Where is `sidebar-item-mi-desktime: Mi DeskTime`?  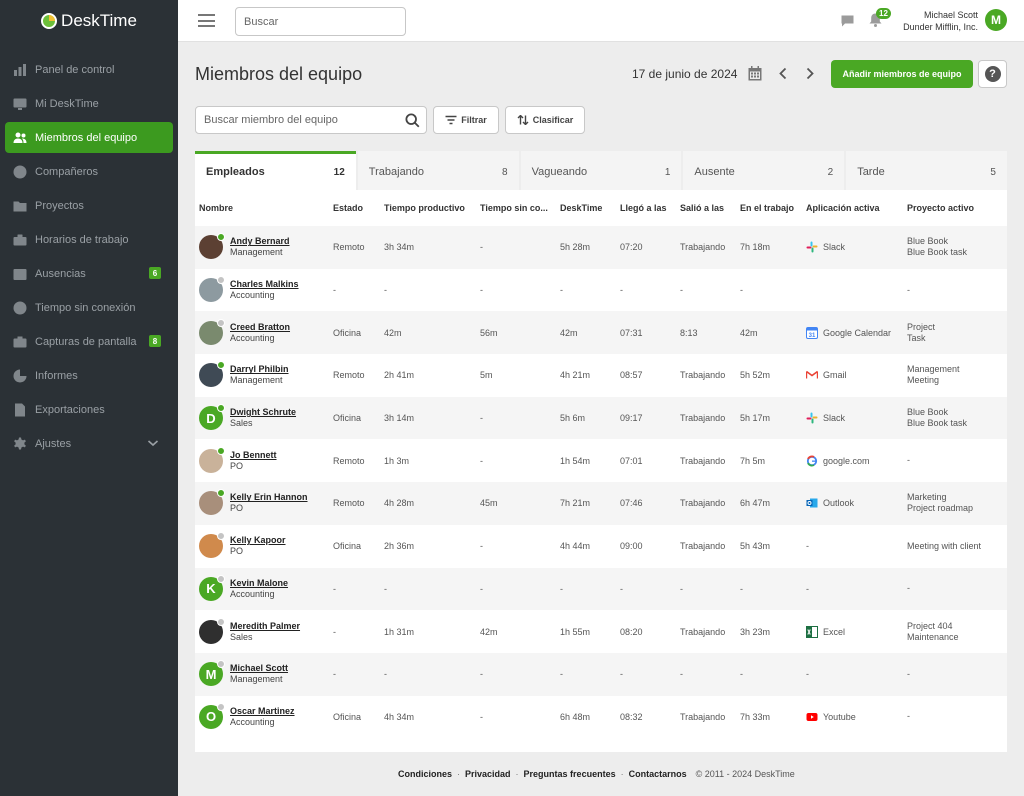
sidebar-item-mi-desktime: Mi DeskTime is located at coordinates (89, 103).